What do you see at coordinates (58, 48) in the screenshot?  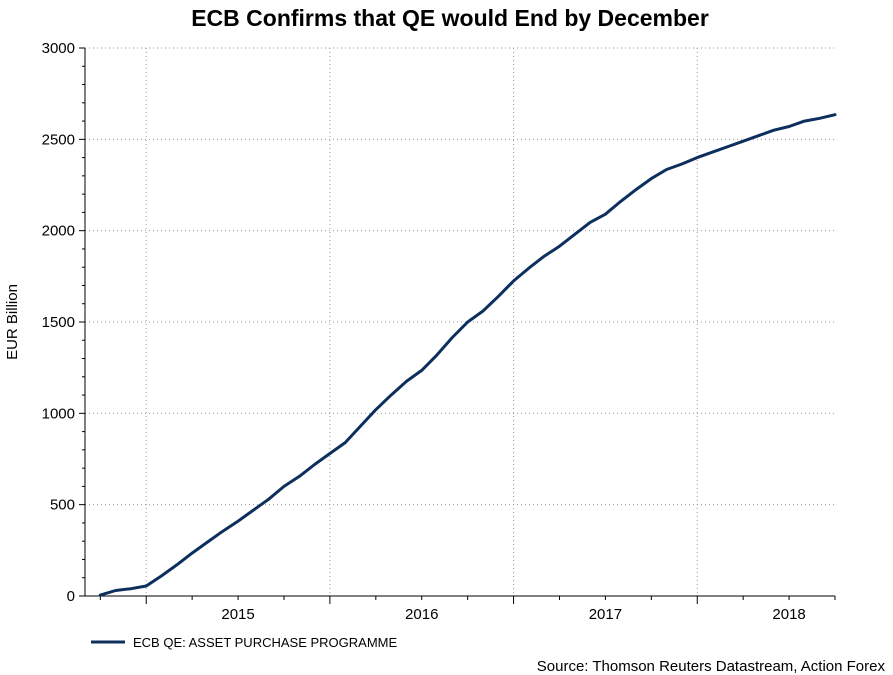 I see `y-tick-label: 3000` at bounding box center [58, 48].